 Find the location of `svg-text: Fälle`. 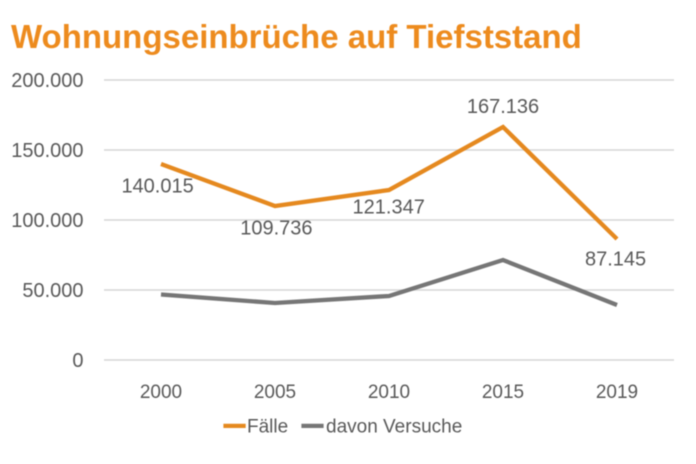

svg-text: Fälle is located at coordinates (267, 427).